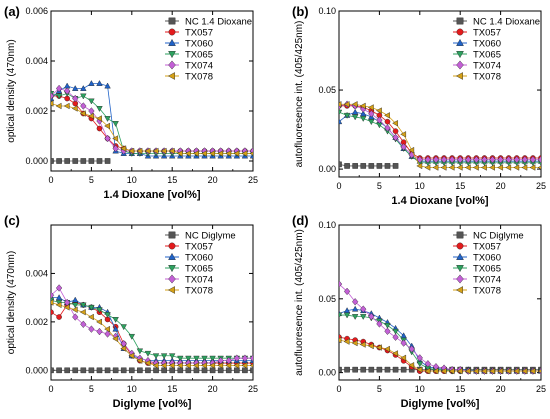  What do you see at coordinates (420, 389) in the screenshot?
I see `x-tick-label: 10` at bounding box center [420, 389].